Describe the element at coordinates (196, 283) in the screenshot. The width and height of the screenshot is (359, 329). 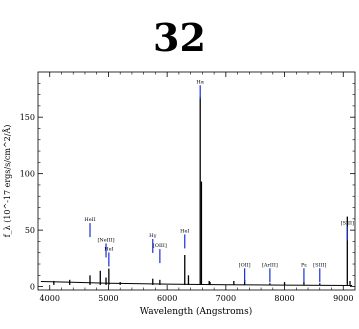
I see `continuum-line` at that location.